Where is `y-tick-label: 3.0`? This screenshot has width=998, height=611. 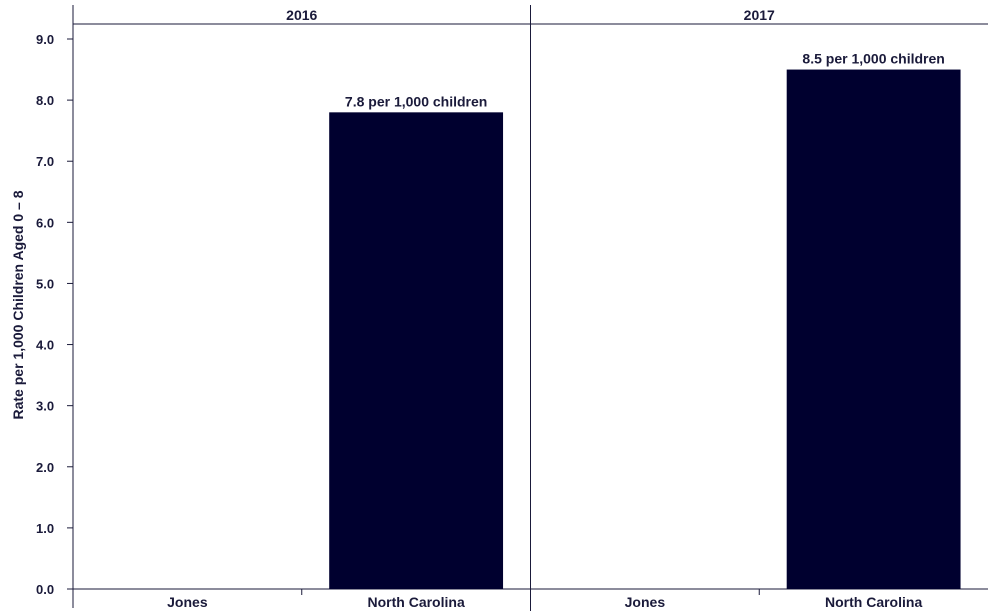 y-tick-label: 3.0 is located at coordinates (45, 406).